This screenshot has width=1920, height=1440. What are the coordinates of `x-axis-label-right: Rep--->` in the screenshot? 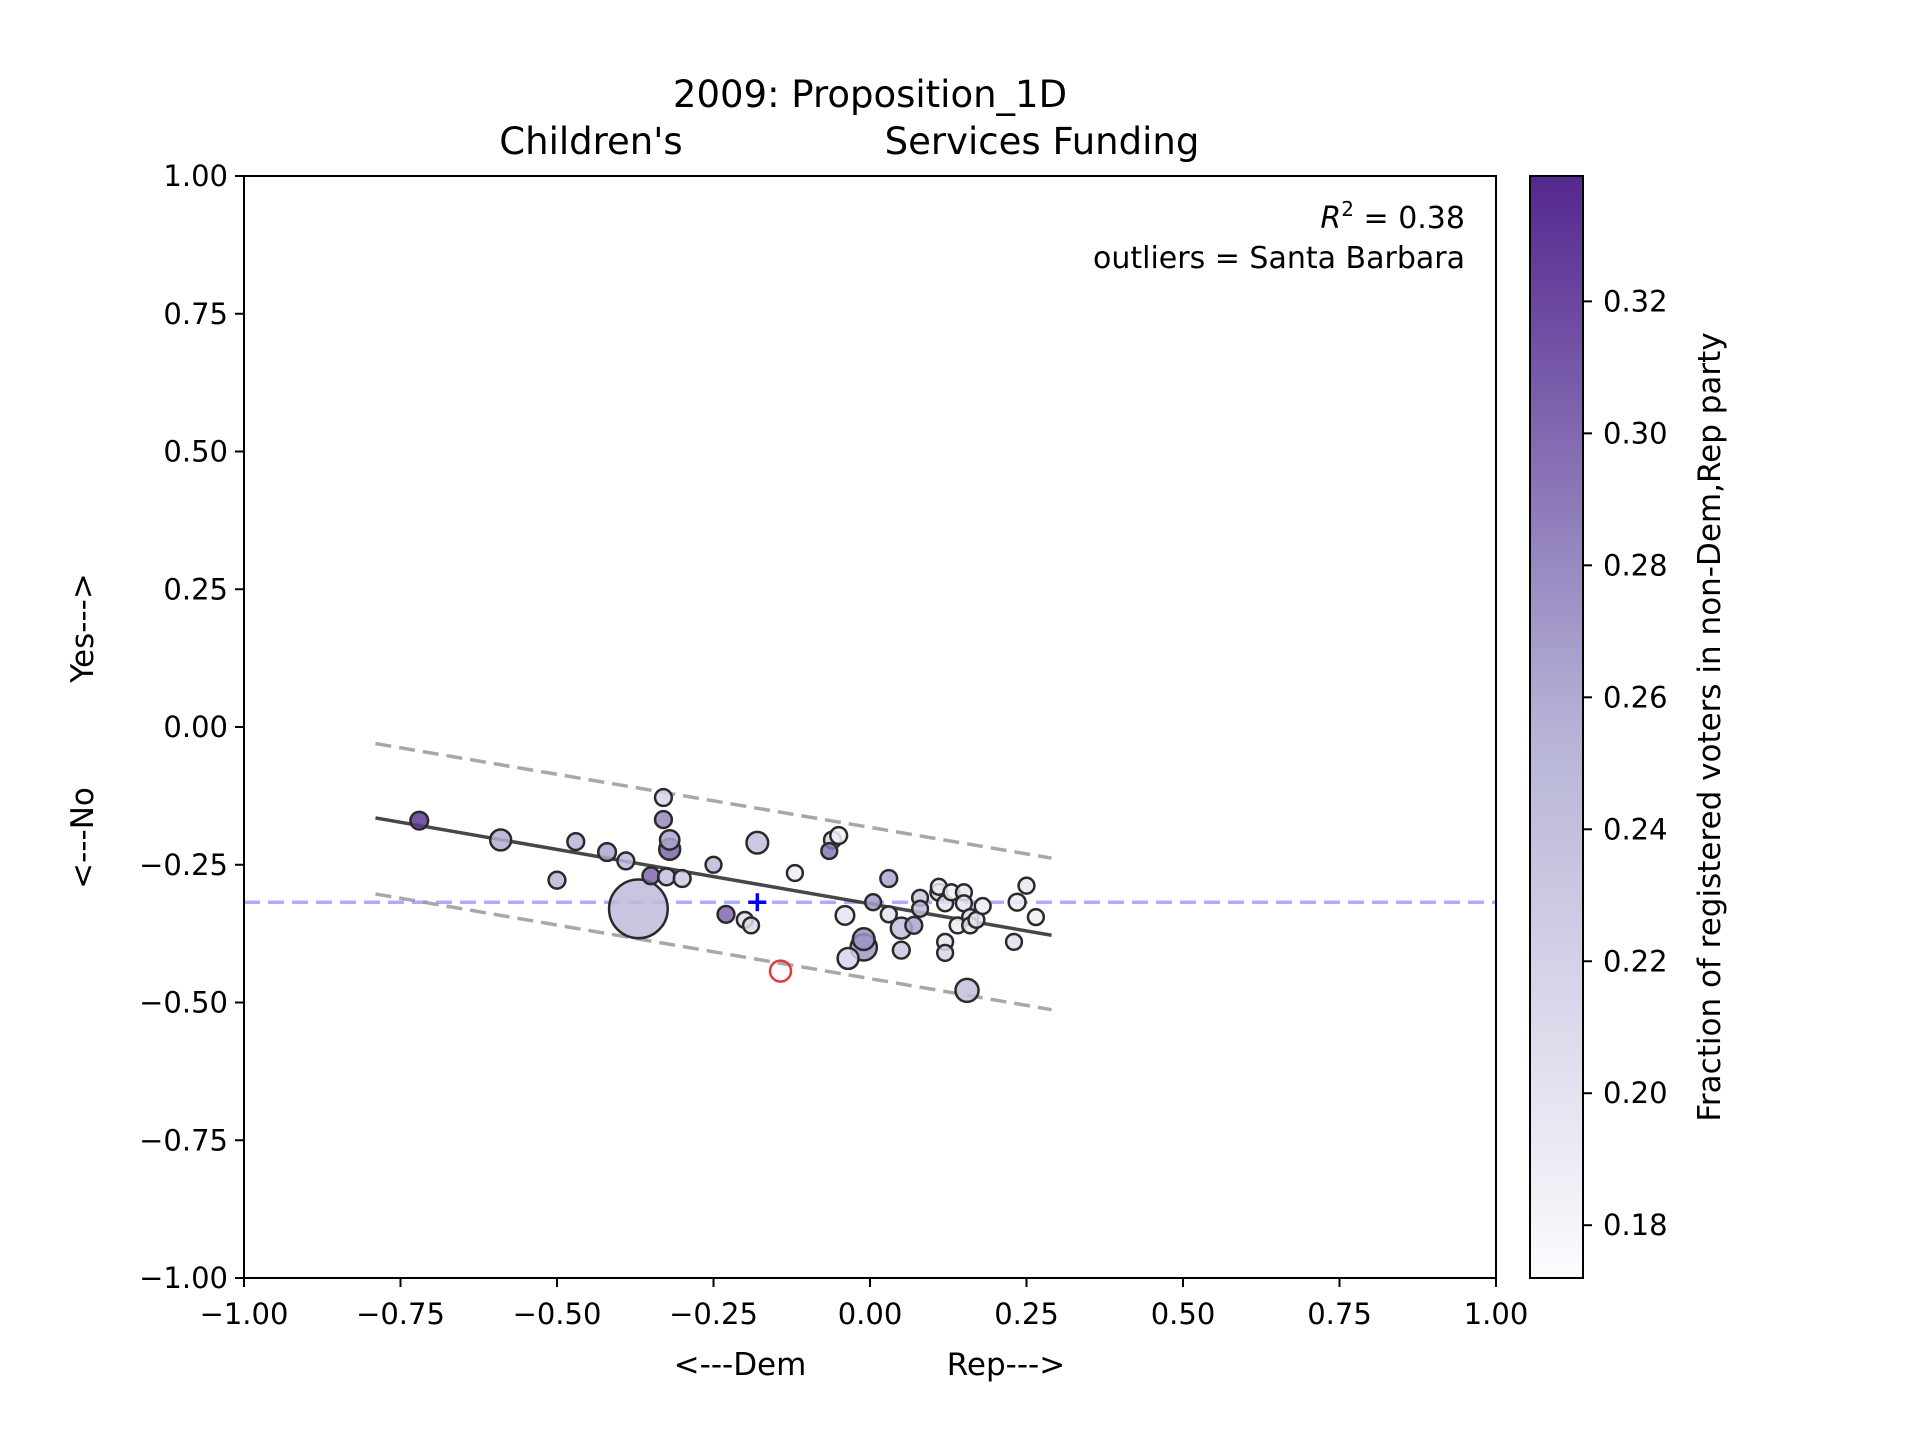 It's located at (1006, 1365).